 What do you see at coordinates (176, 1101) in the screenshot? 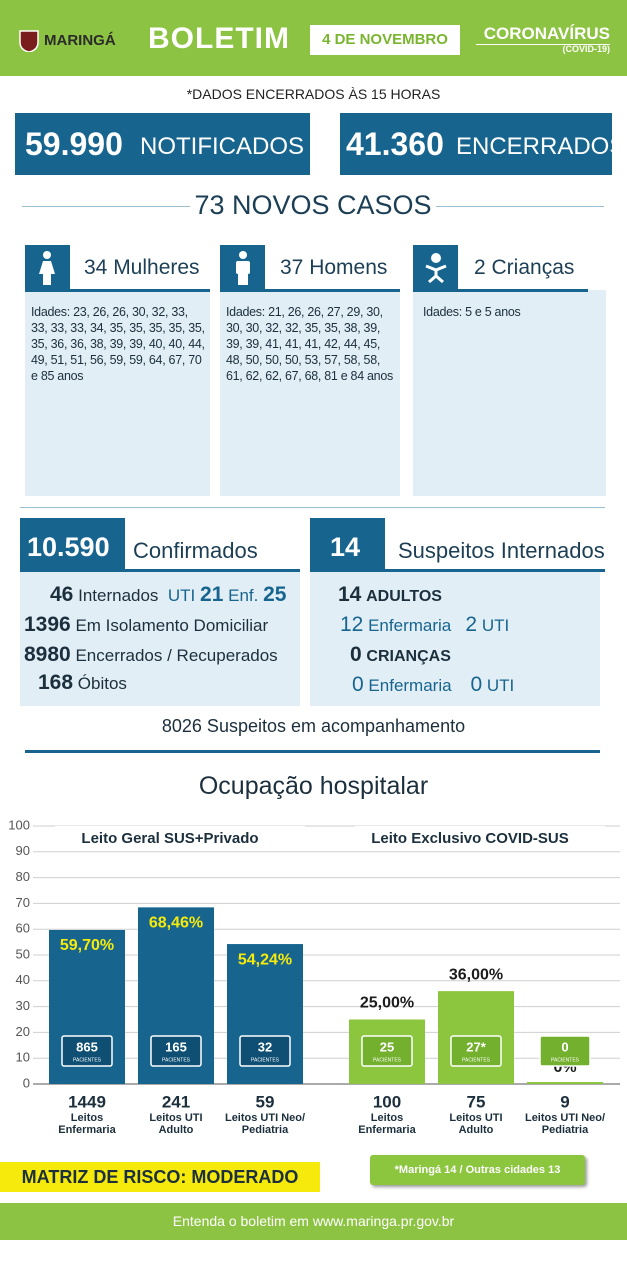
I see `beds-value: 241` at bounding box center [176, 1101].